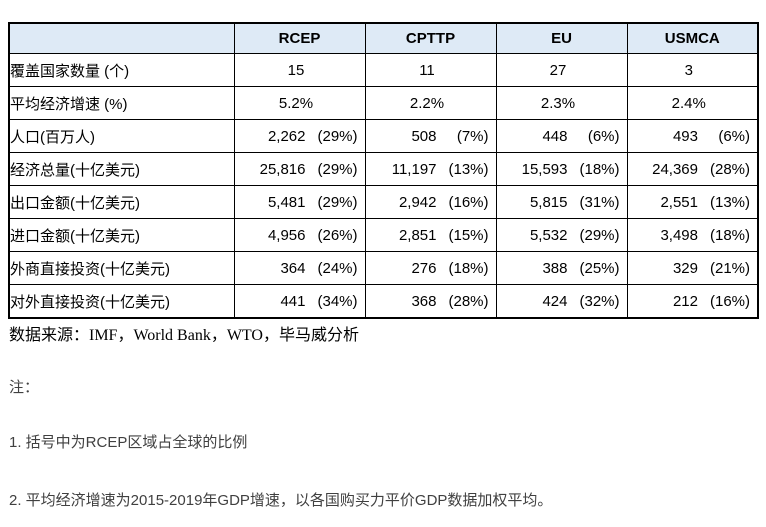 The width and height of the screenshot is (766, 527). Describe the element at coordinates (729, 268) in the screenshot. I see `cell-percent: (21%)` at that location.